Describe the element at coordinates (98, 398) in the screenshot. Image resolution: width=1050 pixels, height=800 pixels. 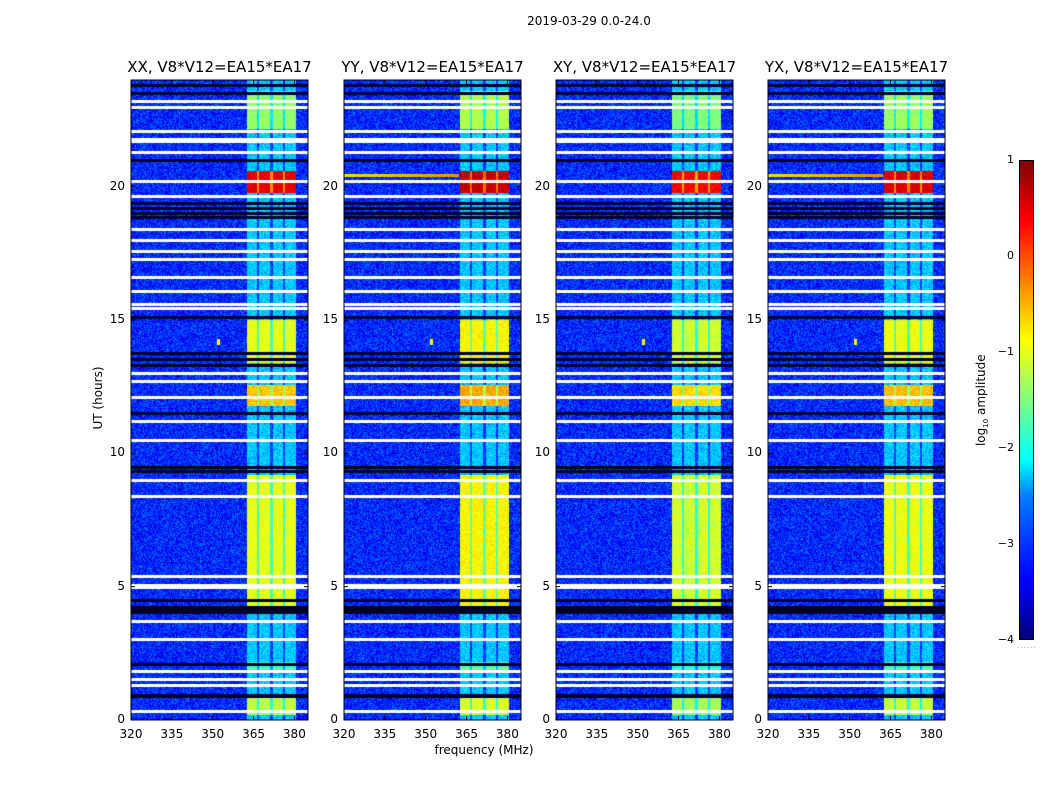
I see `y-axis-label: UT (hours)` at that location.